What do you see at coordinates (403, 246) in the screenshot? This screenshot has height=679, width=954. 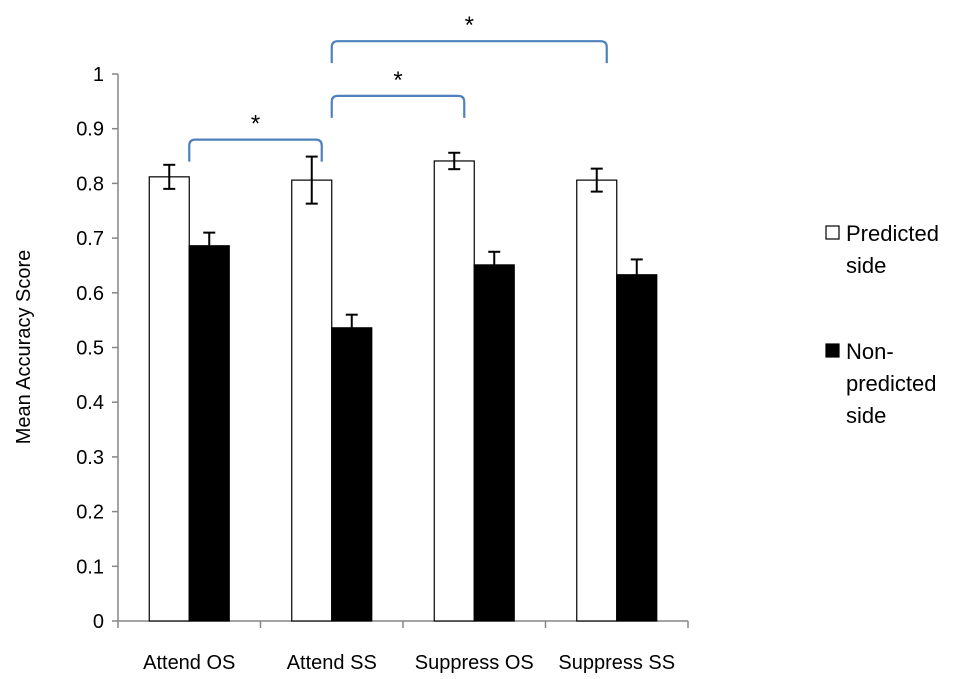 I see `error-bars` at bounding box center [403, 246].